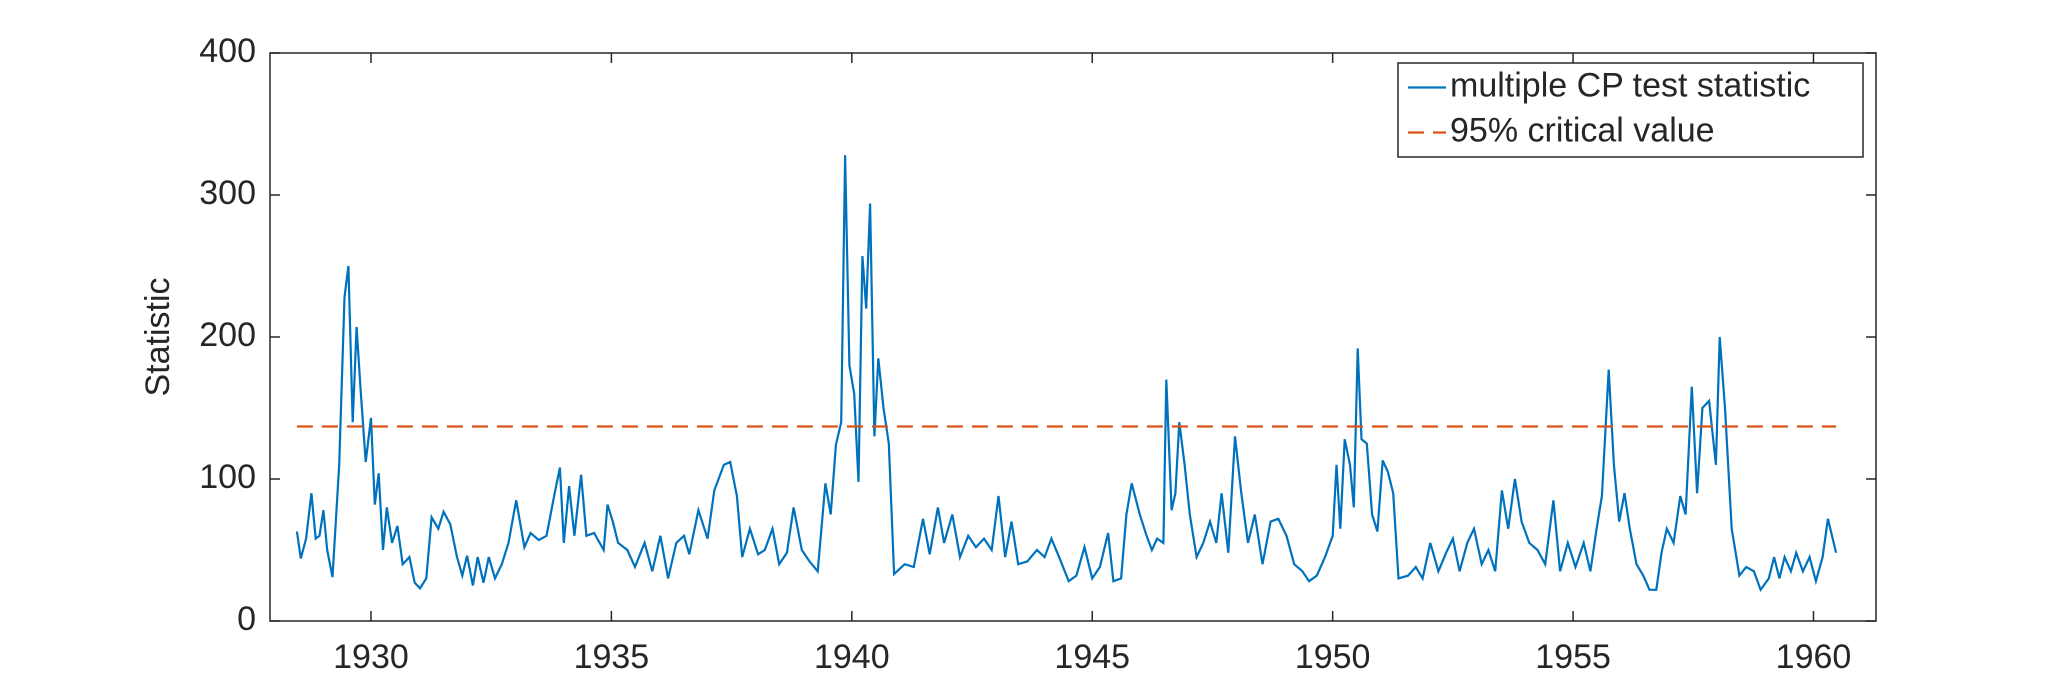 The image size is (2061, 699). I want to click on legend-label: 95% critical value, so click(1582, 130).